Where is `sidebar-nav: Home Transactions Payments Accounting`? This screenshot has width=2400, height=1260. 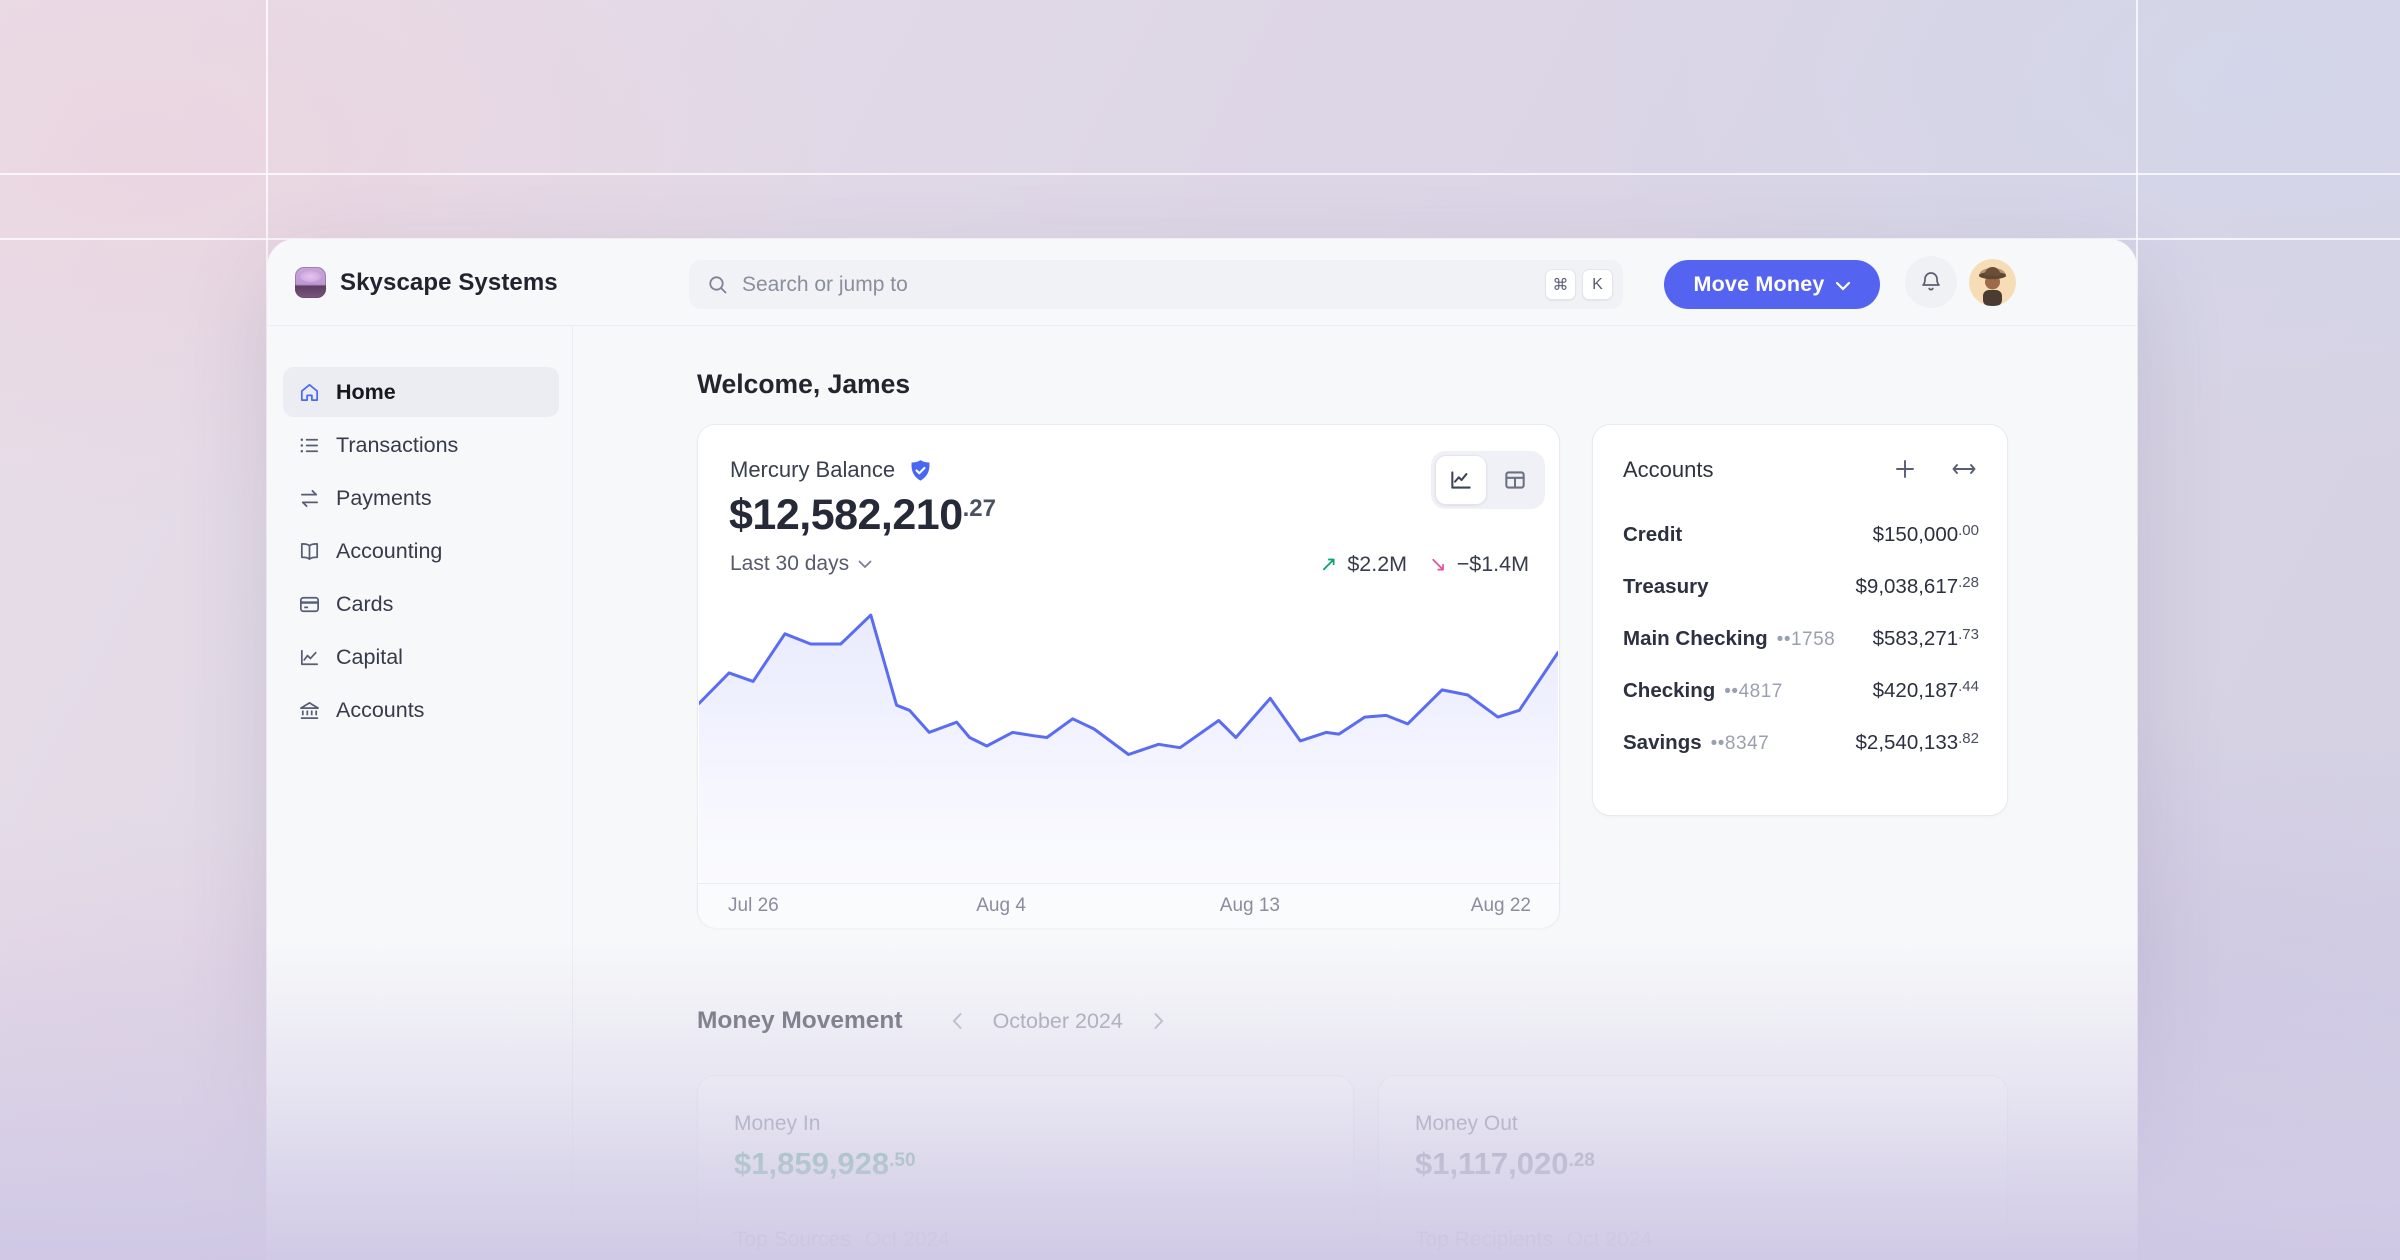
sidebar-nav: Home Transactions Payments Accounting is located at coordinates (421, 551).